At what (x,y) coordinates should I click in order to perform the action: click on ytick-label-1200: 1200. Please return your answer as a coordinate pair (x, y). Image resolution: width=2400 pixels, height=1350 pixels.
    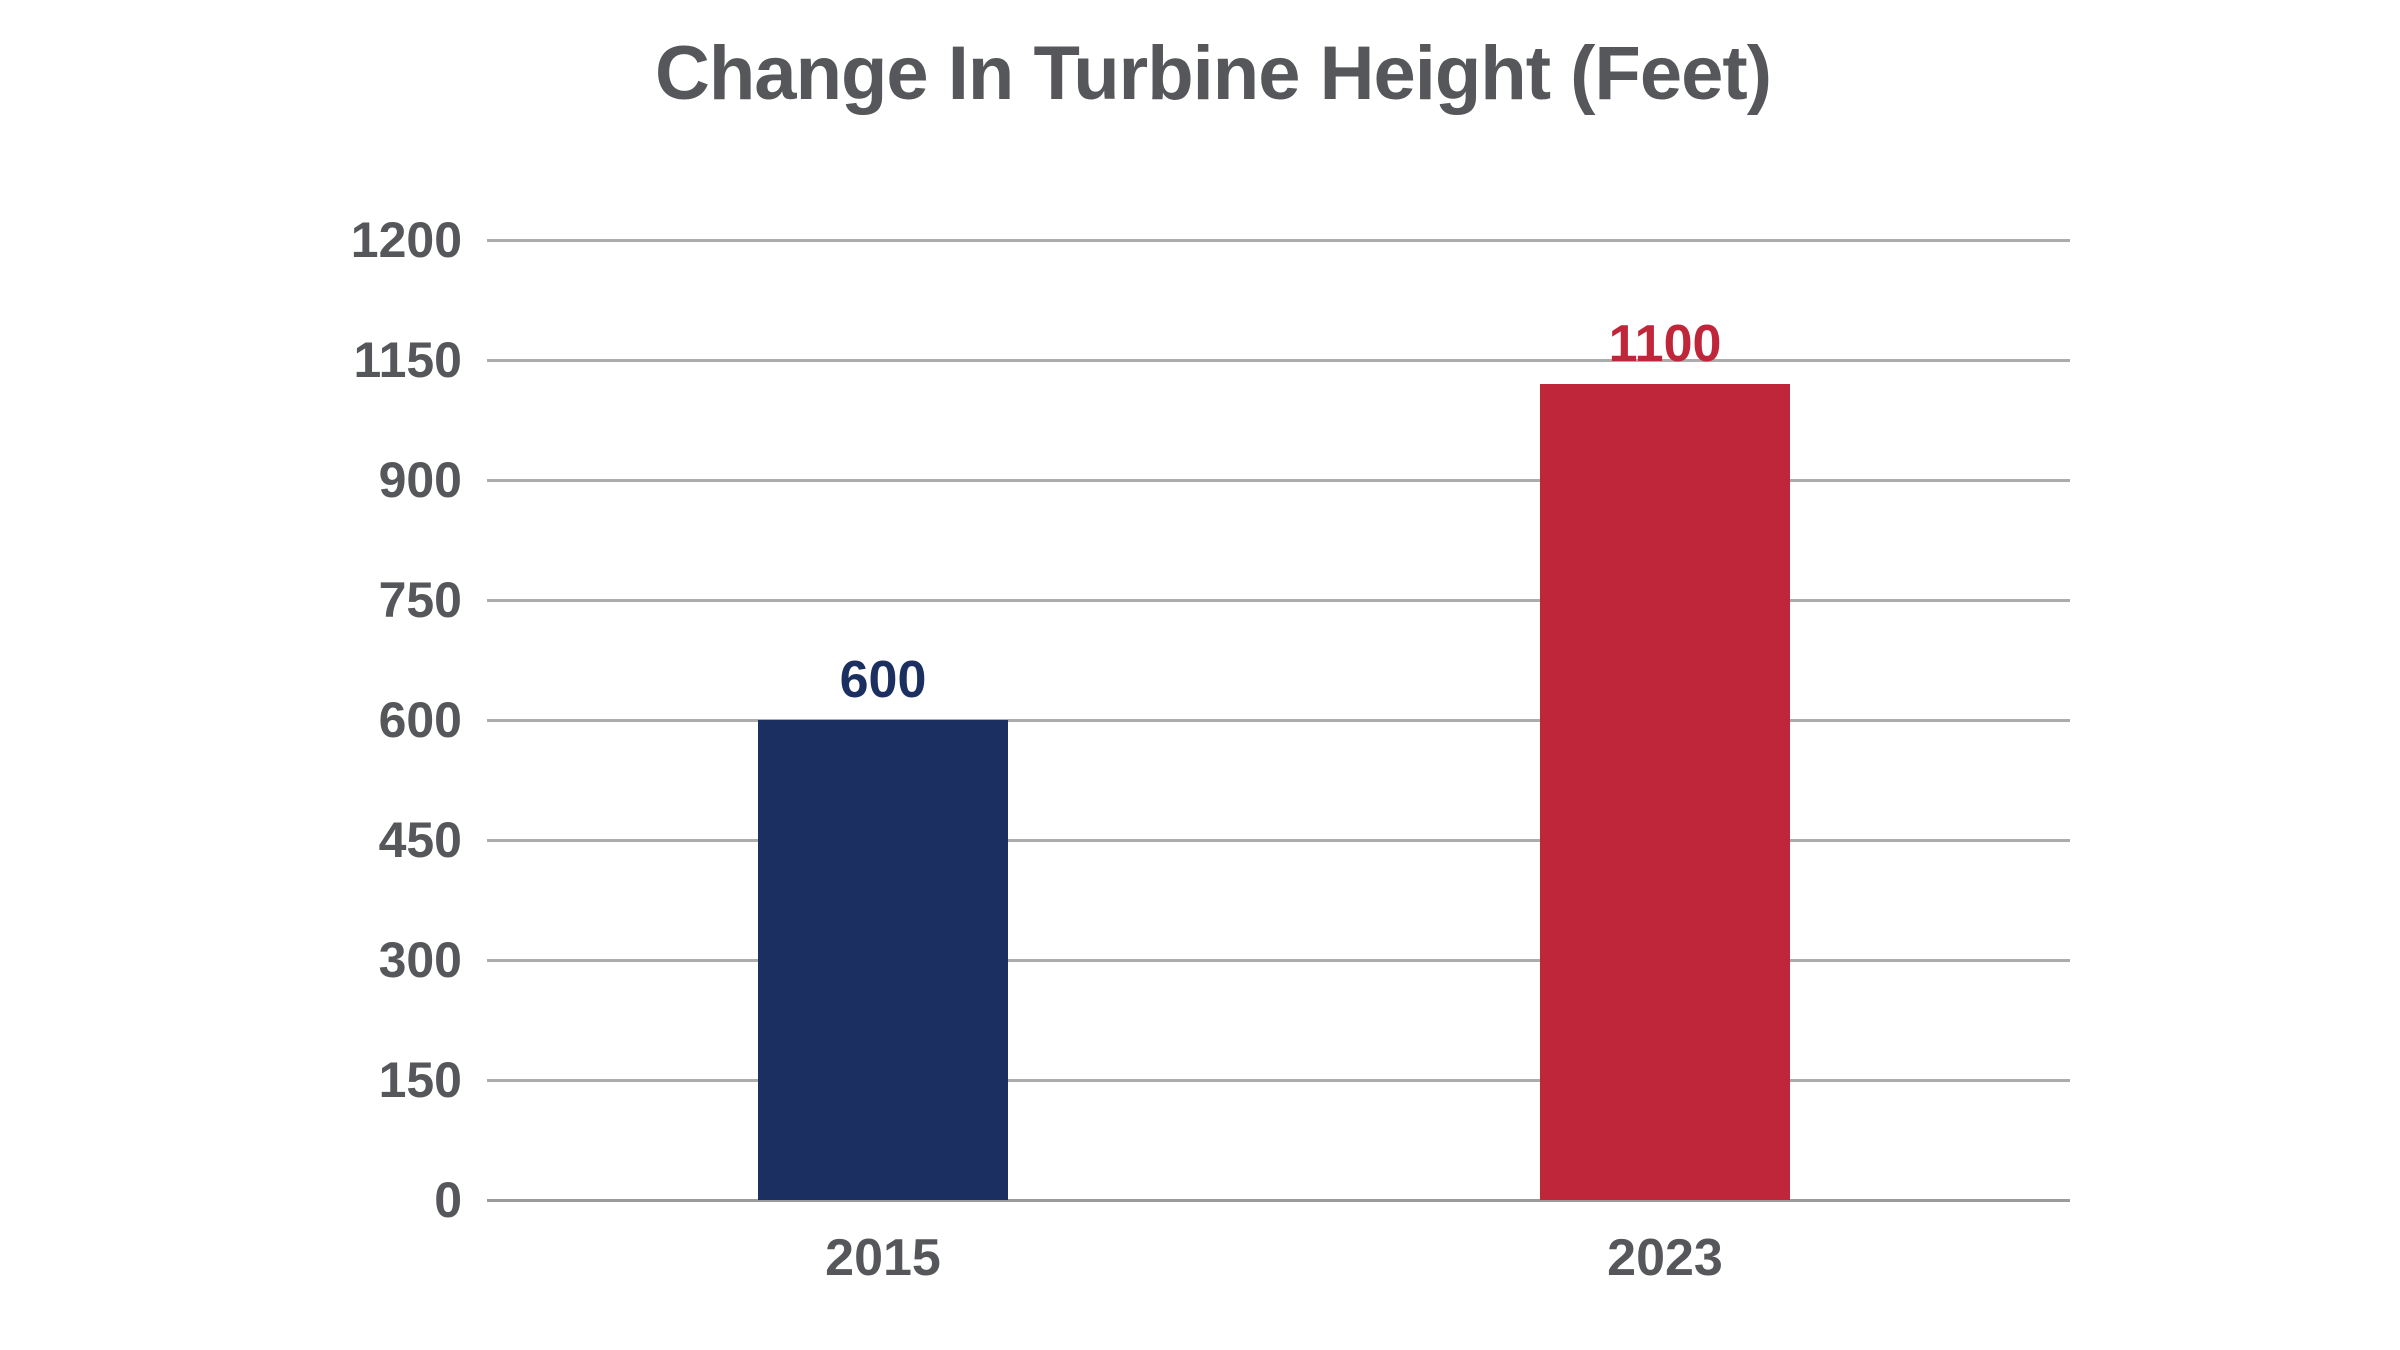
    Looking at the image, I should click on (406, 240).